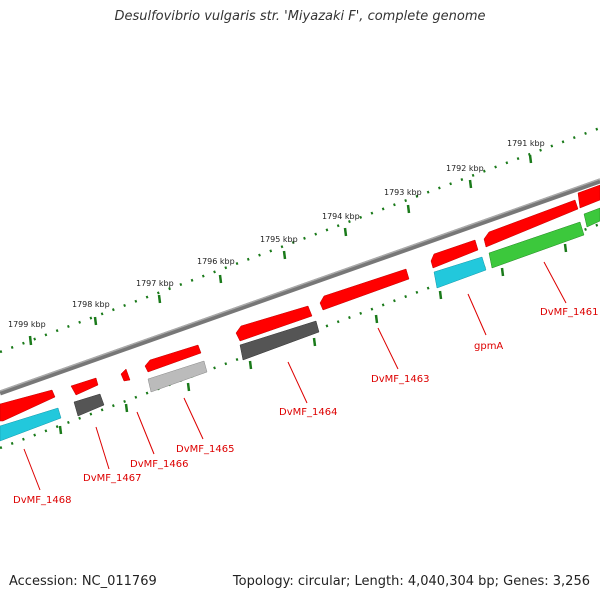 The height and width of the screenshot is (600, 600). What do you see at coordinates (125, 375) in the screenshot?
I see `gene-DvMF_1466-forward` at bounding box center [125, 375].